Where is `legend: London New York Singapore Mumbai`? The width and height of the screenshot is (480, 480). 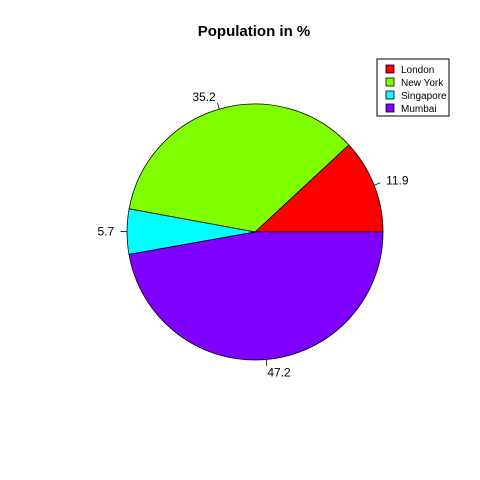
legend: London New York Singapore Mumbai is located at coordinates (413, 87).